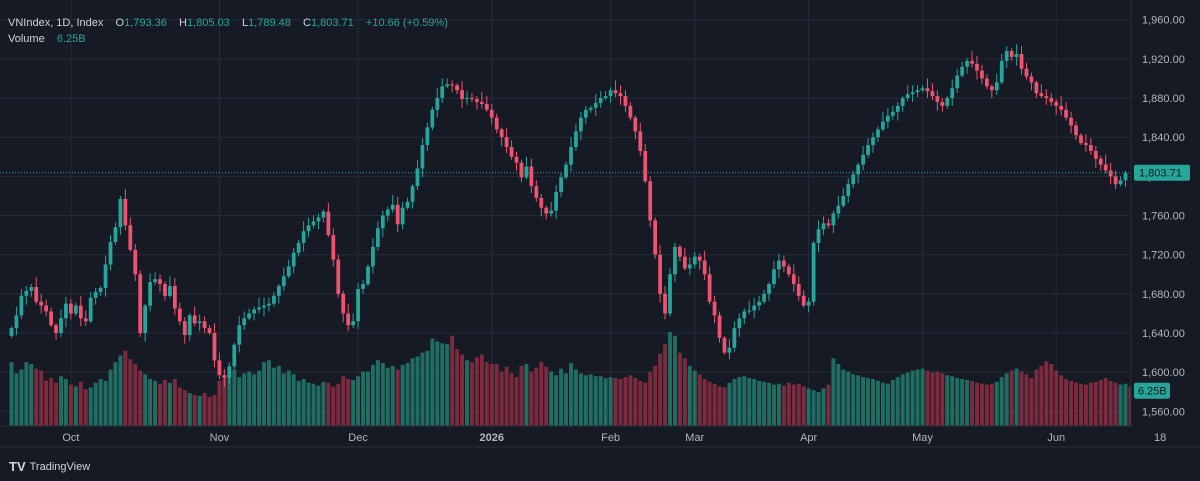 This screenshot has height=481, width=1200. Describe the element at coordinates (70, 438) in the screenshot. I see `time-tick-label: Oct` at that location.